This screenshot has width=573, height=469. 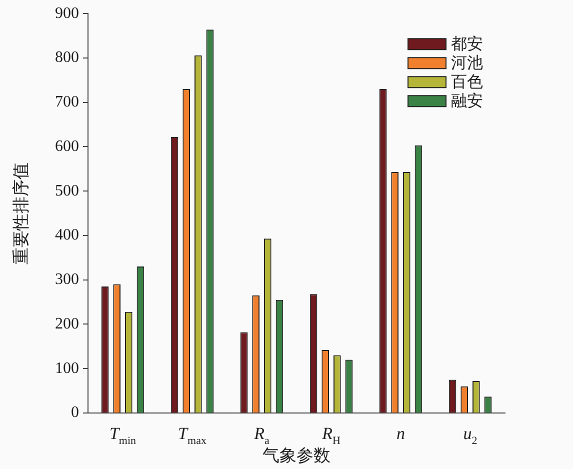 I want to click on legend-label: 河池, so click(x=467, y=63).